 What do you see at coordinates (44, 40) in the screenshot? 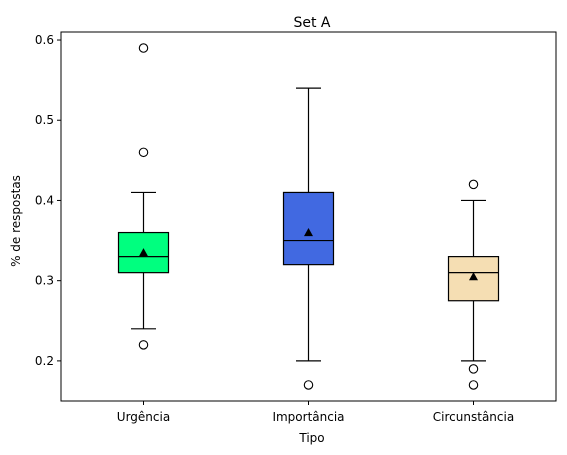
I see `y-tick-label: 0.6` at bounding box center [44, 40].